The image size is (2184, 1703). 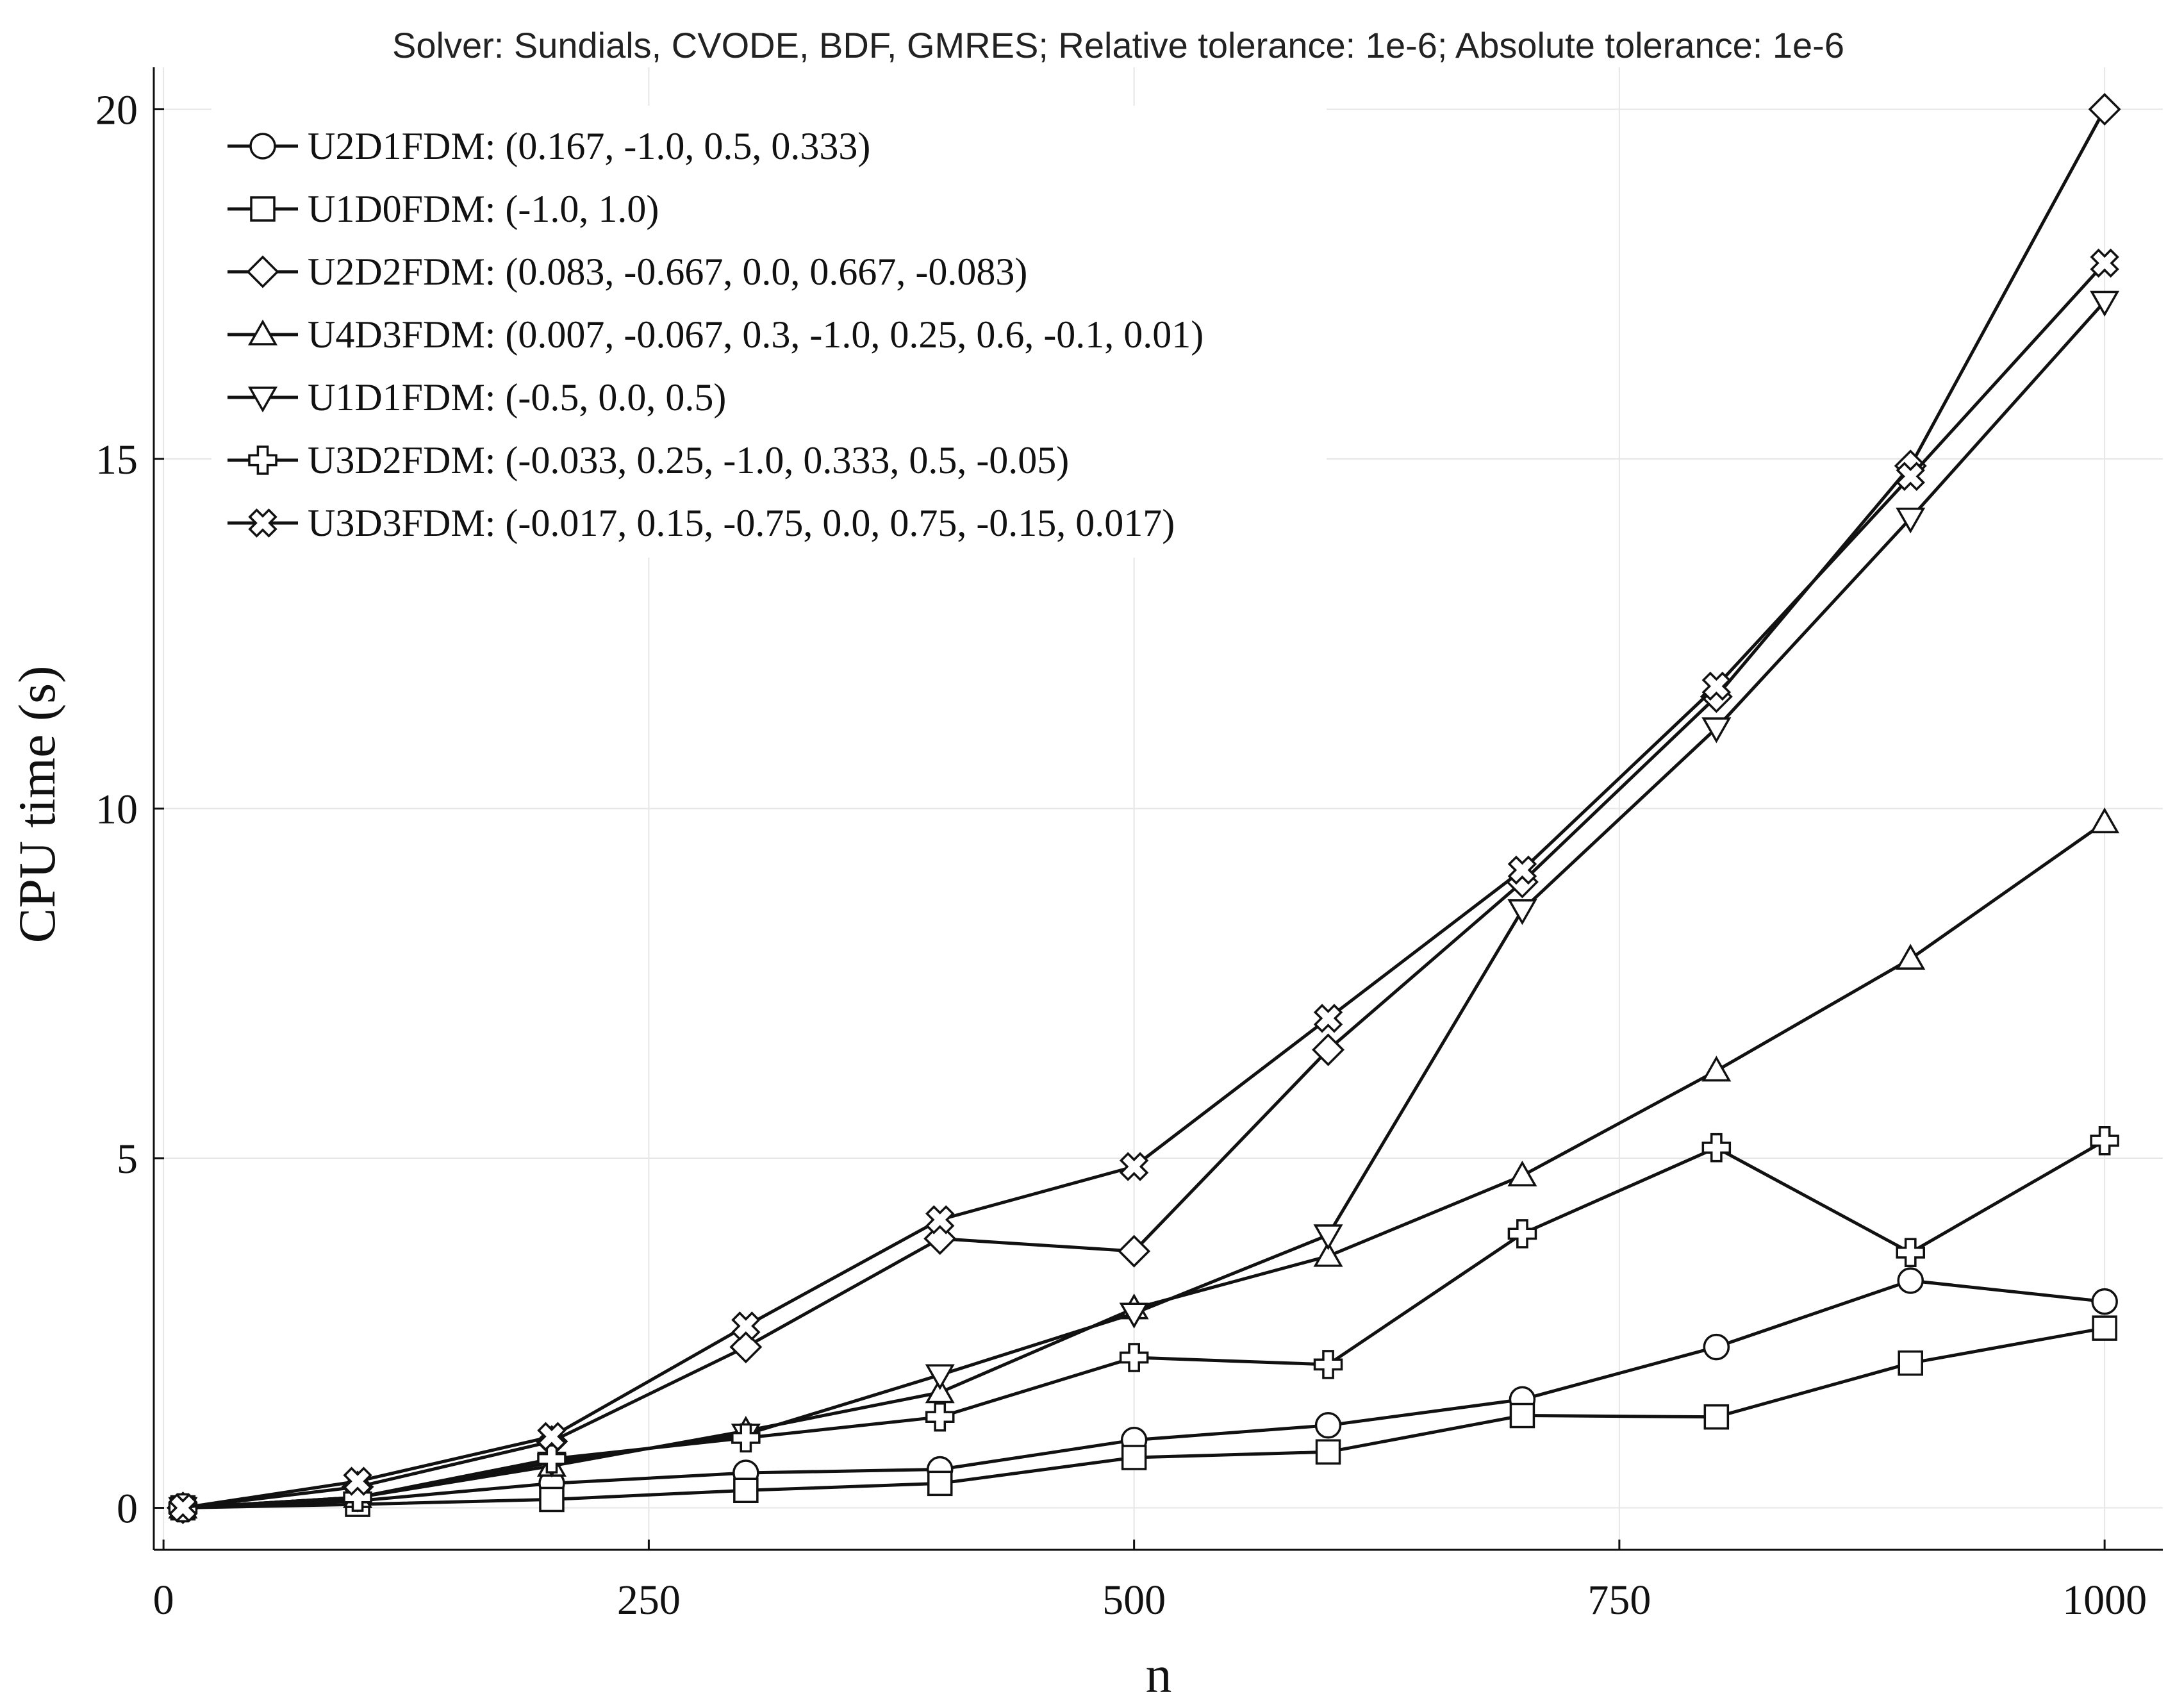 What do you see at coordinates (589, 146) in the screenshot?
I see `legend-label: U2D1FDM: (0.167, -1.0, 0.5, 0.333)` at bounding box center [589, 146].